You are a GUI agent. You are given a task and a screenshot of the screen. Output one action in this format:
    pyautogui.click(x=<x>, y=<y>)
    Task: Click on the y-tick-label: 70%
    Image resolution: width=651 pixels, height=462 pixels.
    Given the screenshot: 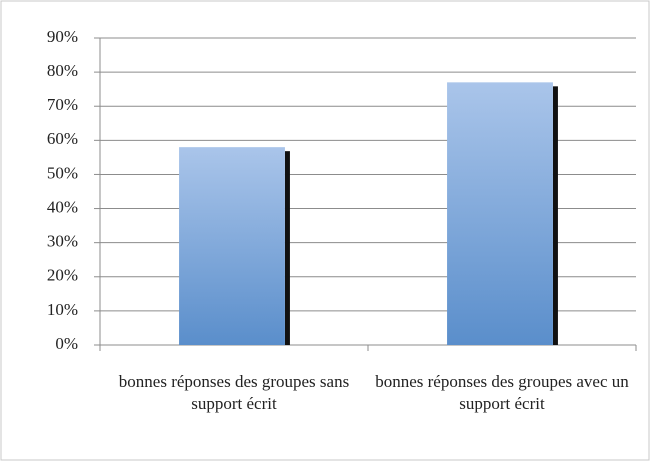 What is the action you would take?
    pyautogui.click(x=62, y=104)
    